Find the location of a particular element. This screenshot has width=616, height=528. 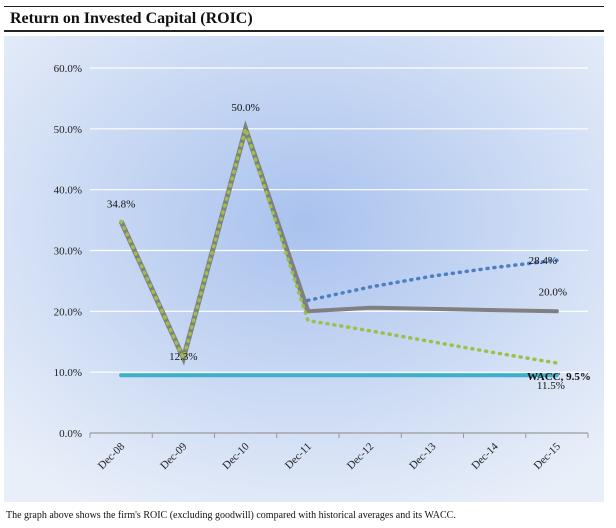

y-tick-label: 10.0% is located at coordinates (68, 373).